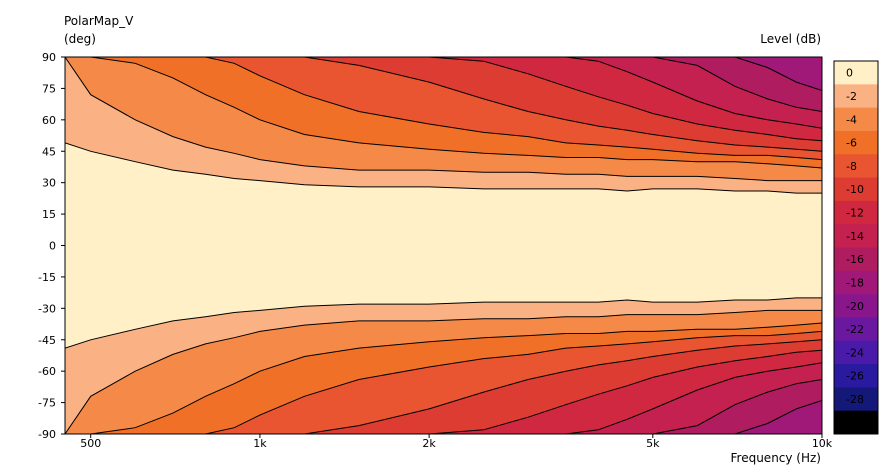 This screenshot has width=892, height=473. I want to click on colorbar-tick-label: -20, so click(855, 306).